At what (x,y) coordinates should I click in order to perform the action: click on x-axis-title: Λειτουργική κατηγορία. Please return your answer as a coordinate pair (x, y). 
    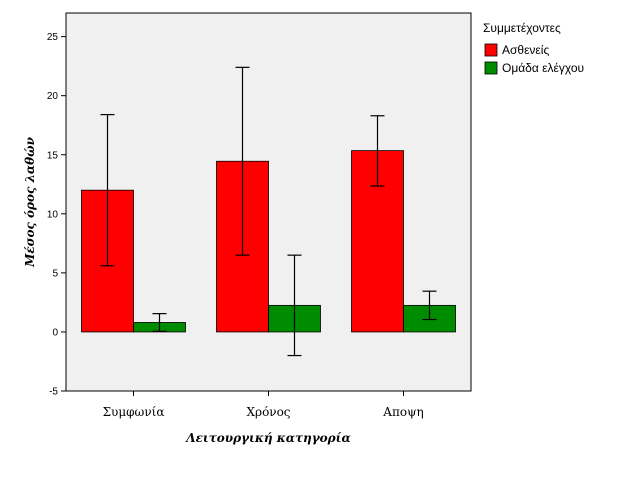
    Looking at the image, I should click on (267, 438).